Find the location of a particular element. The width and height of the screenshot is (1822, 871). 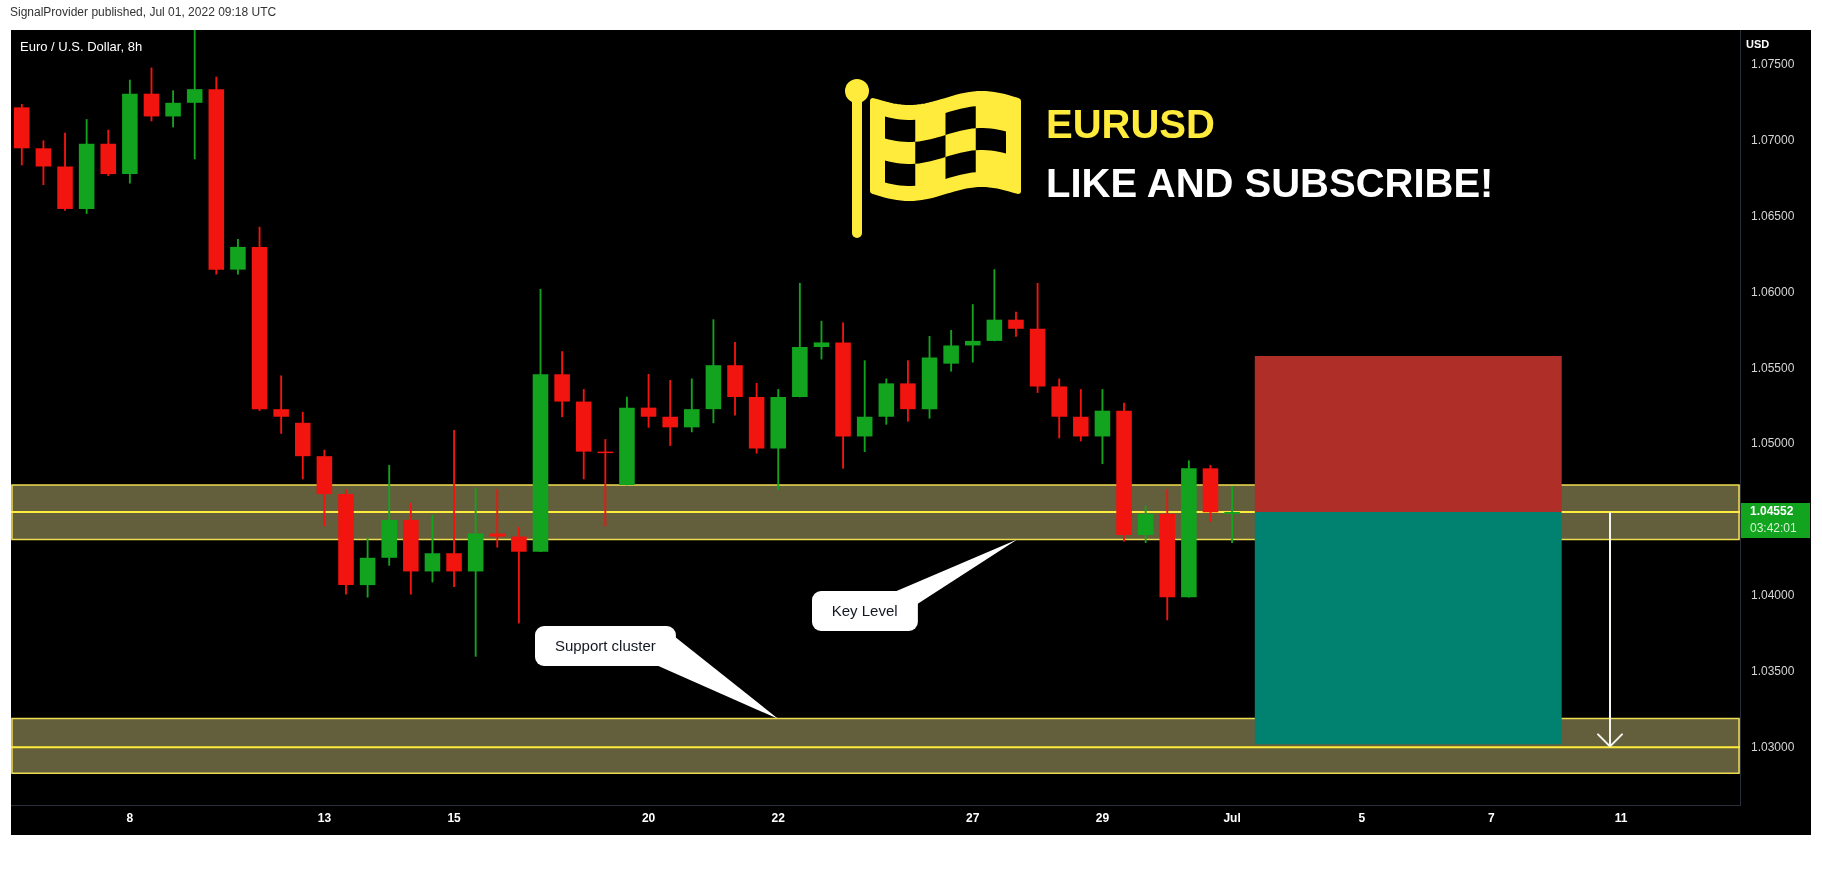

x-tick-label: 27 is located at coordinates (973, 817).